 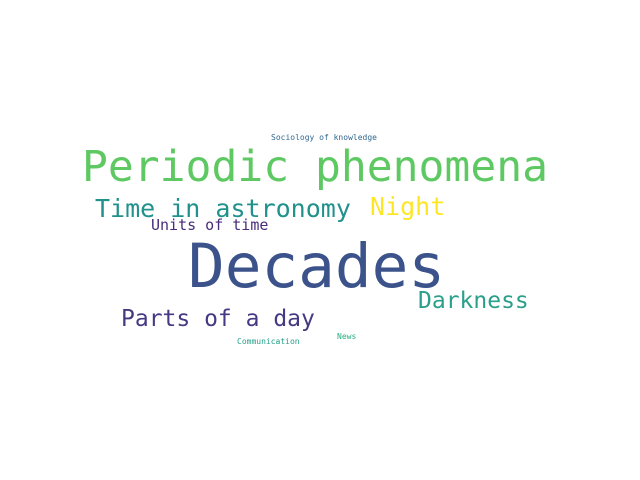 What do you see at coordinates (210, 225) in the screenshot?
I see `word-units-of-time: Units of time` at bounding box center [210, 225].